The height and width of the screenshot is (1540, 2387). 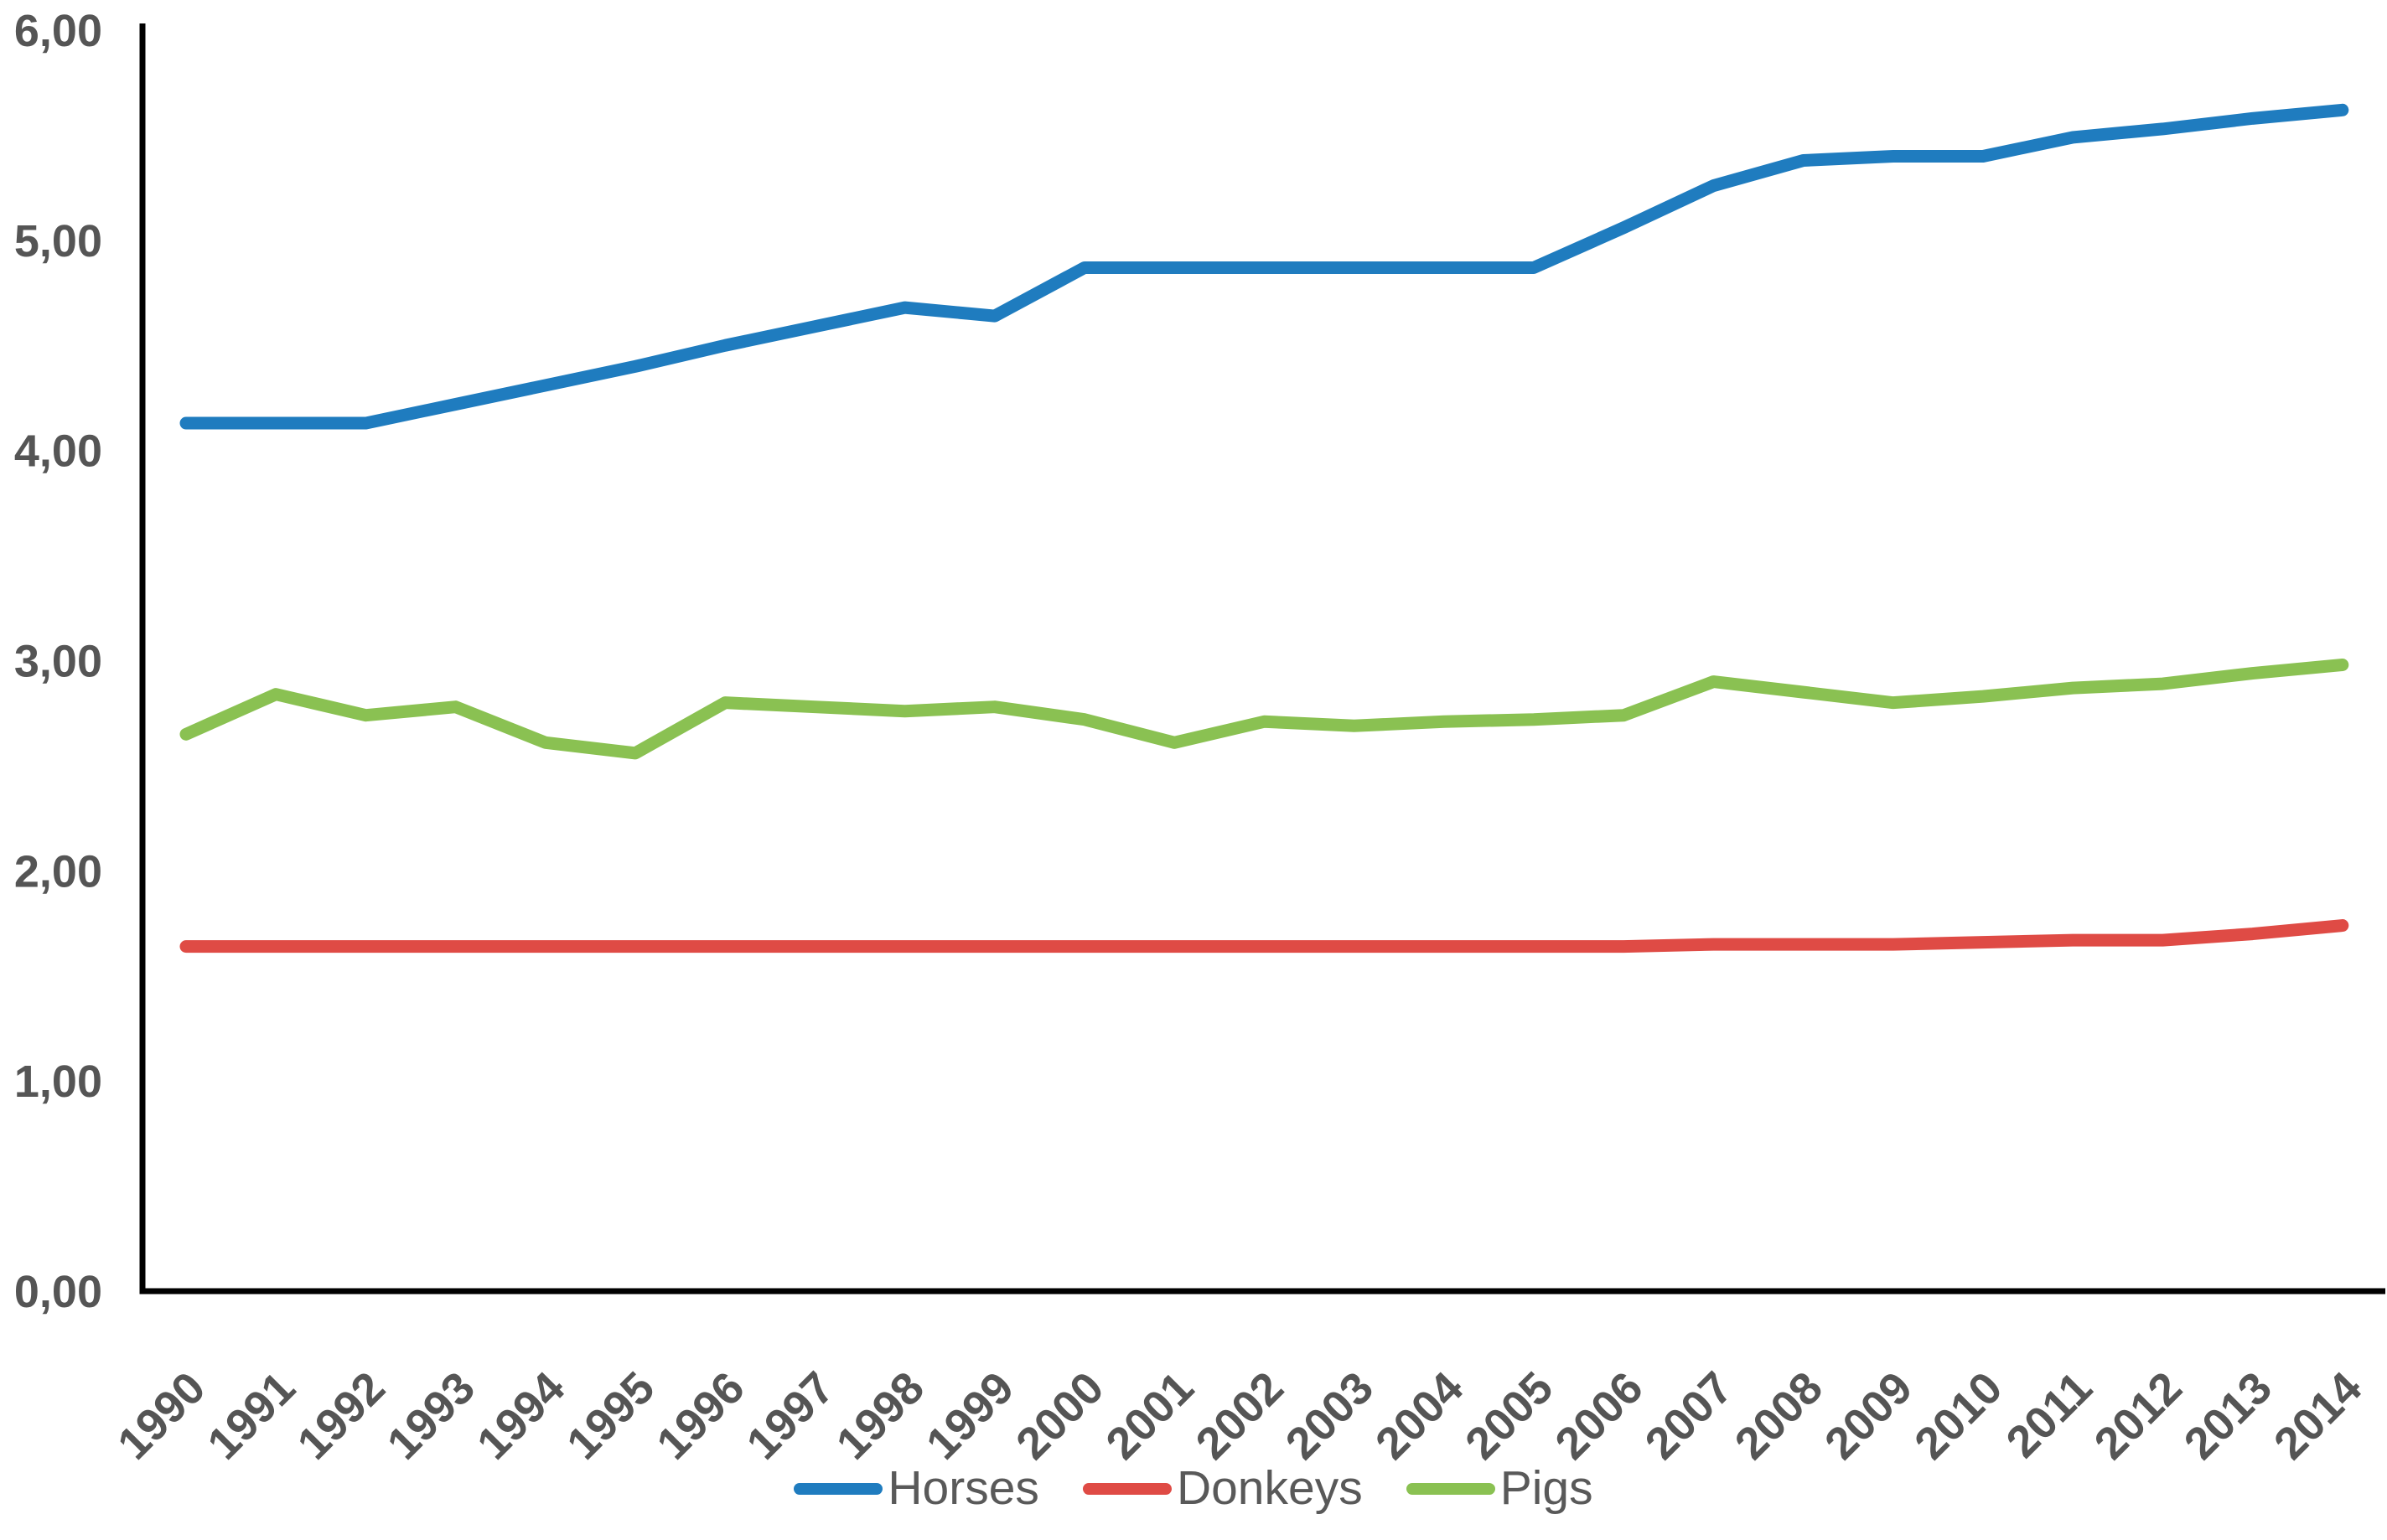 I want to click on legend-swatch-pigs, so click(x=1450, y=1488).